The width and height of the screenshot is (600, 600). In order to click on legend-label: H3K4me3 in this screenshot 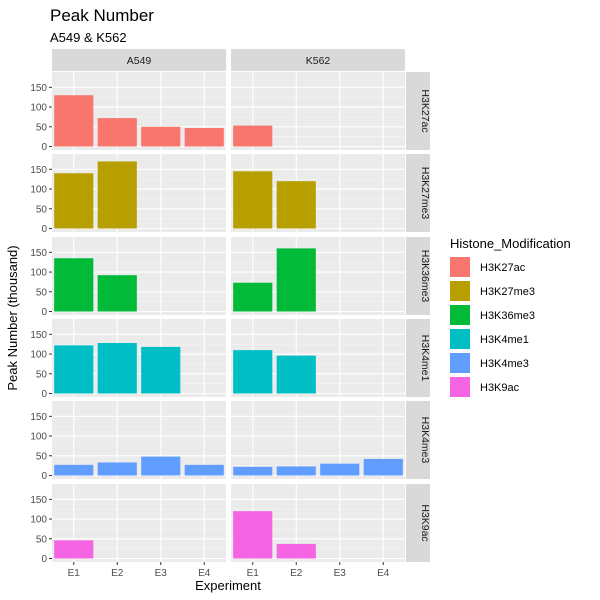, I will do `click(504, 364)`.